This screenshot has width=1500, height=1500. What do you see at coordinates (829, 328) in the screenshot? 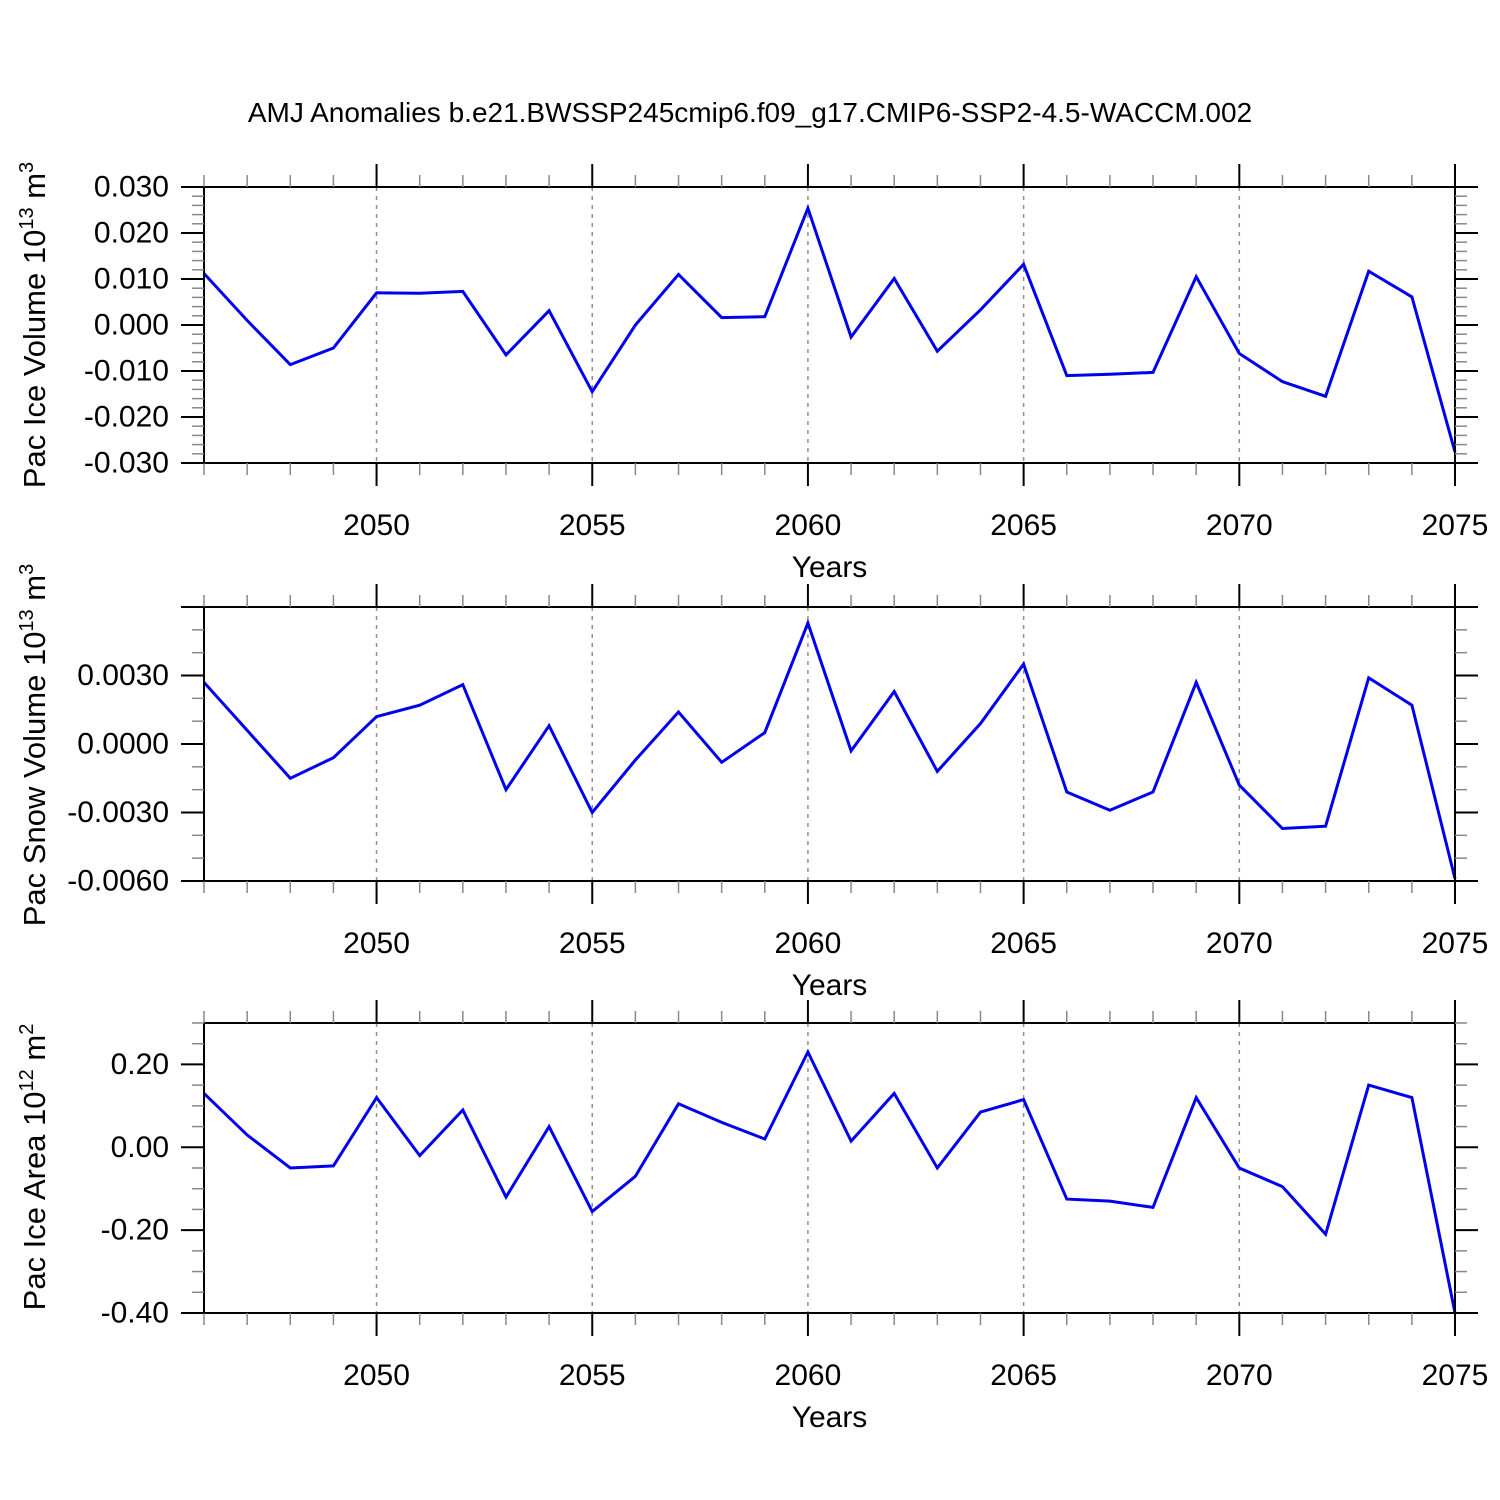
I see `series-line-pac-ice-volume` at bounding box center [829, 328].